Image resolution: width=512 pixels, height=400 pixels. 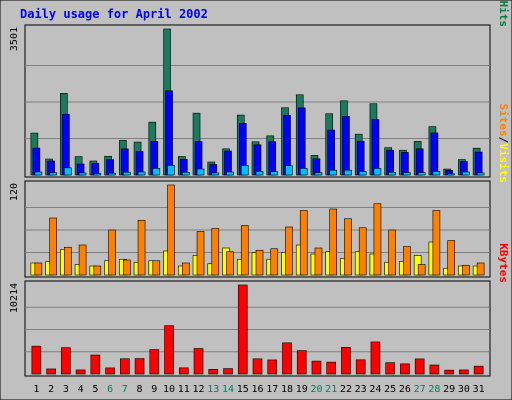 I want to click on panel-hits-max-label: 3501, so click(x=14, y=39).